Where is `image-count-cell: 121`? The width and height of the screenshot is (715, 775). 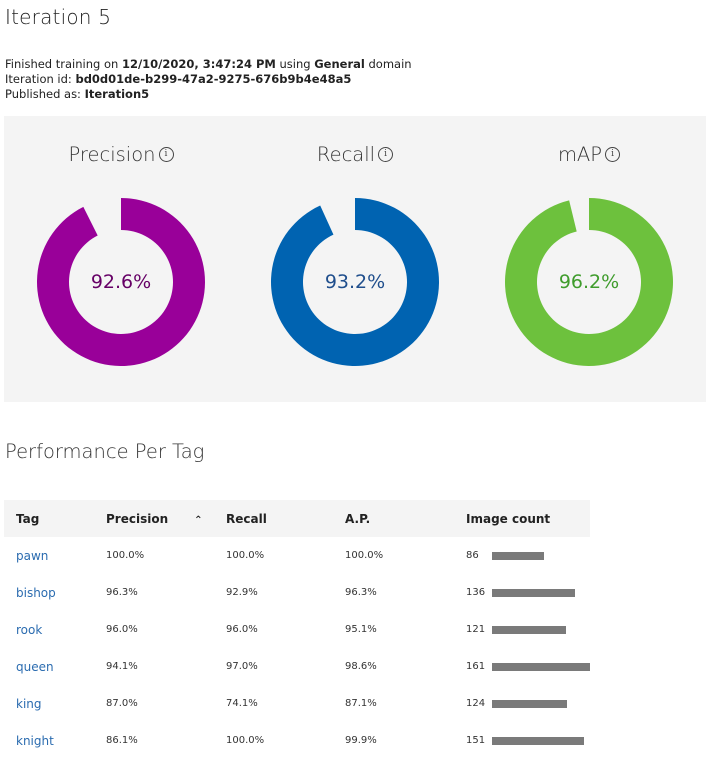
image-count-cell: 121 is located at coordinates (522, 629).